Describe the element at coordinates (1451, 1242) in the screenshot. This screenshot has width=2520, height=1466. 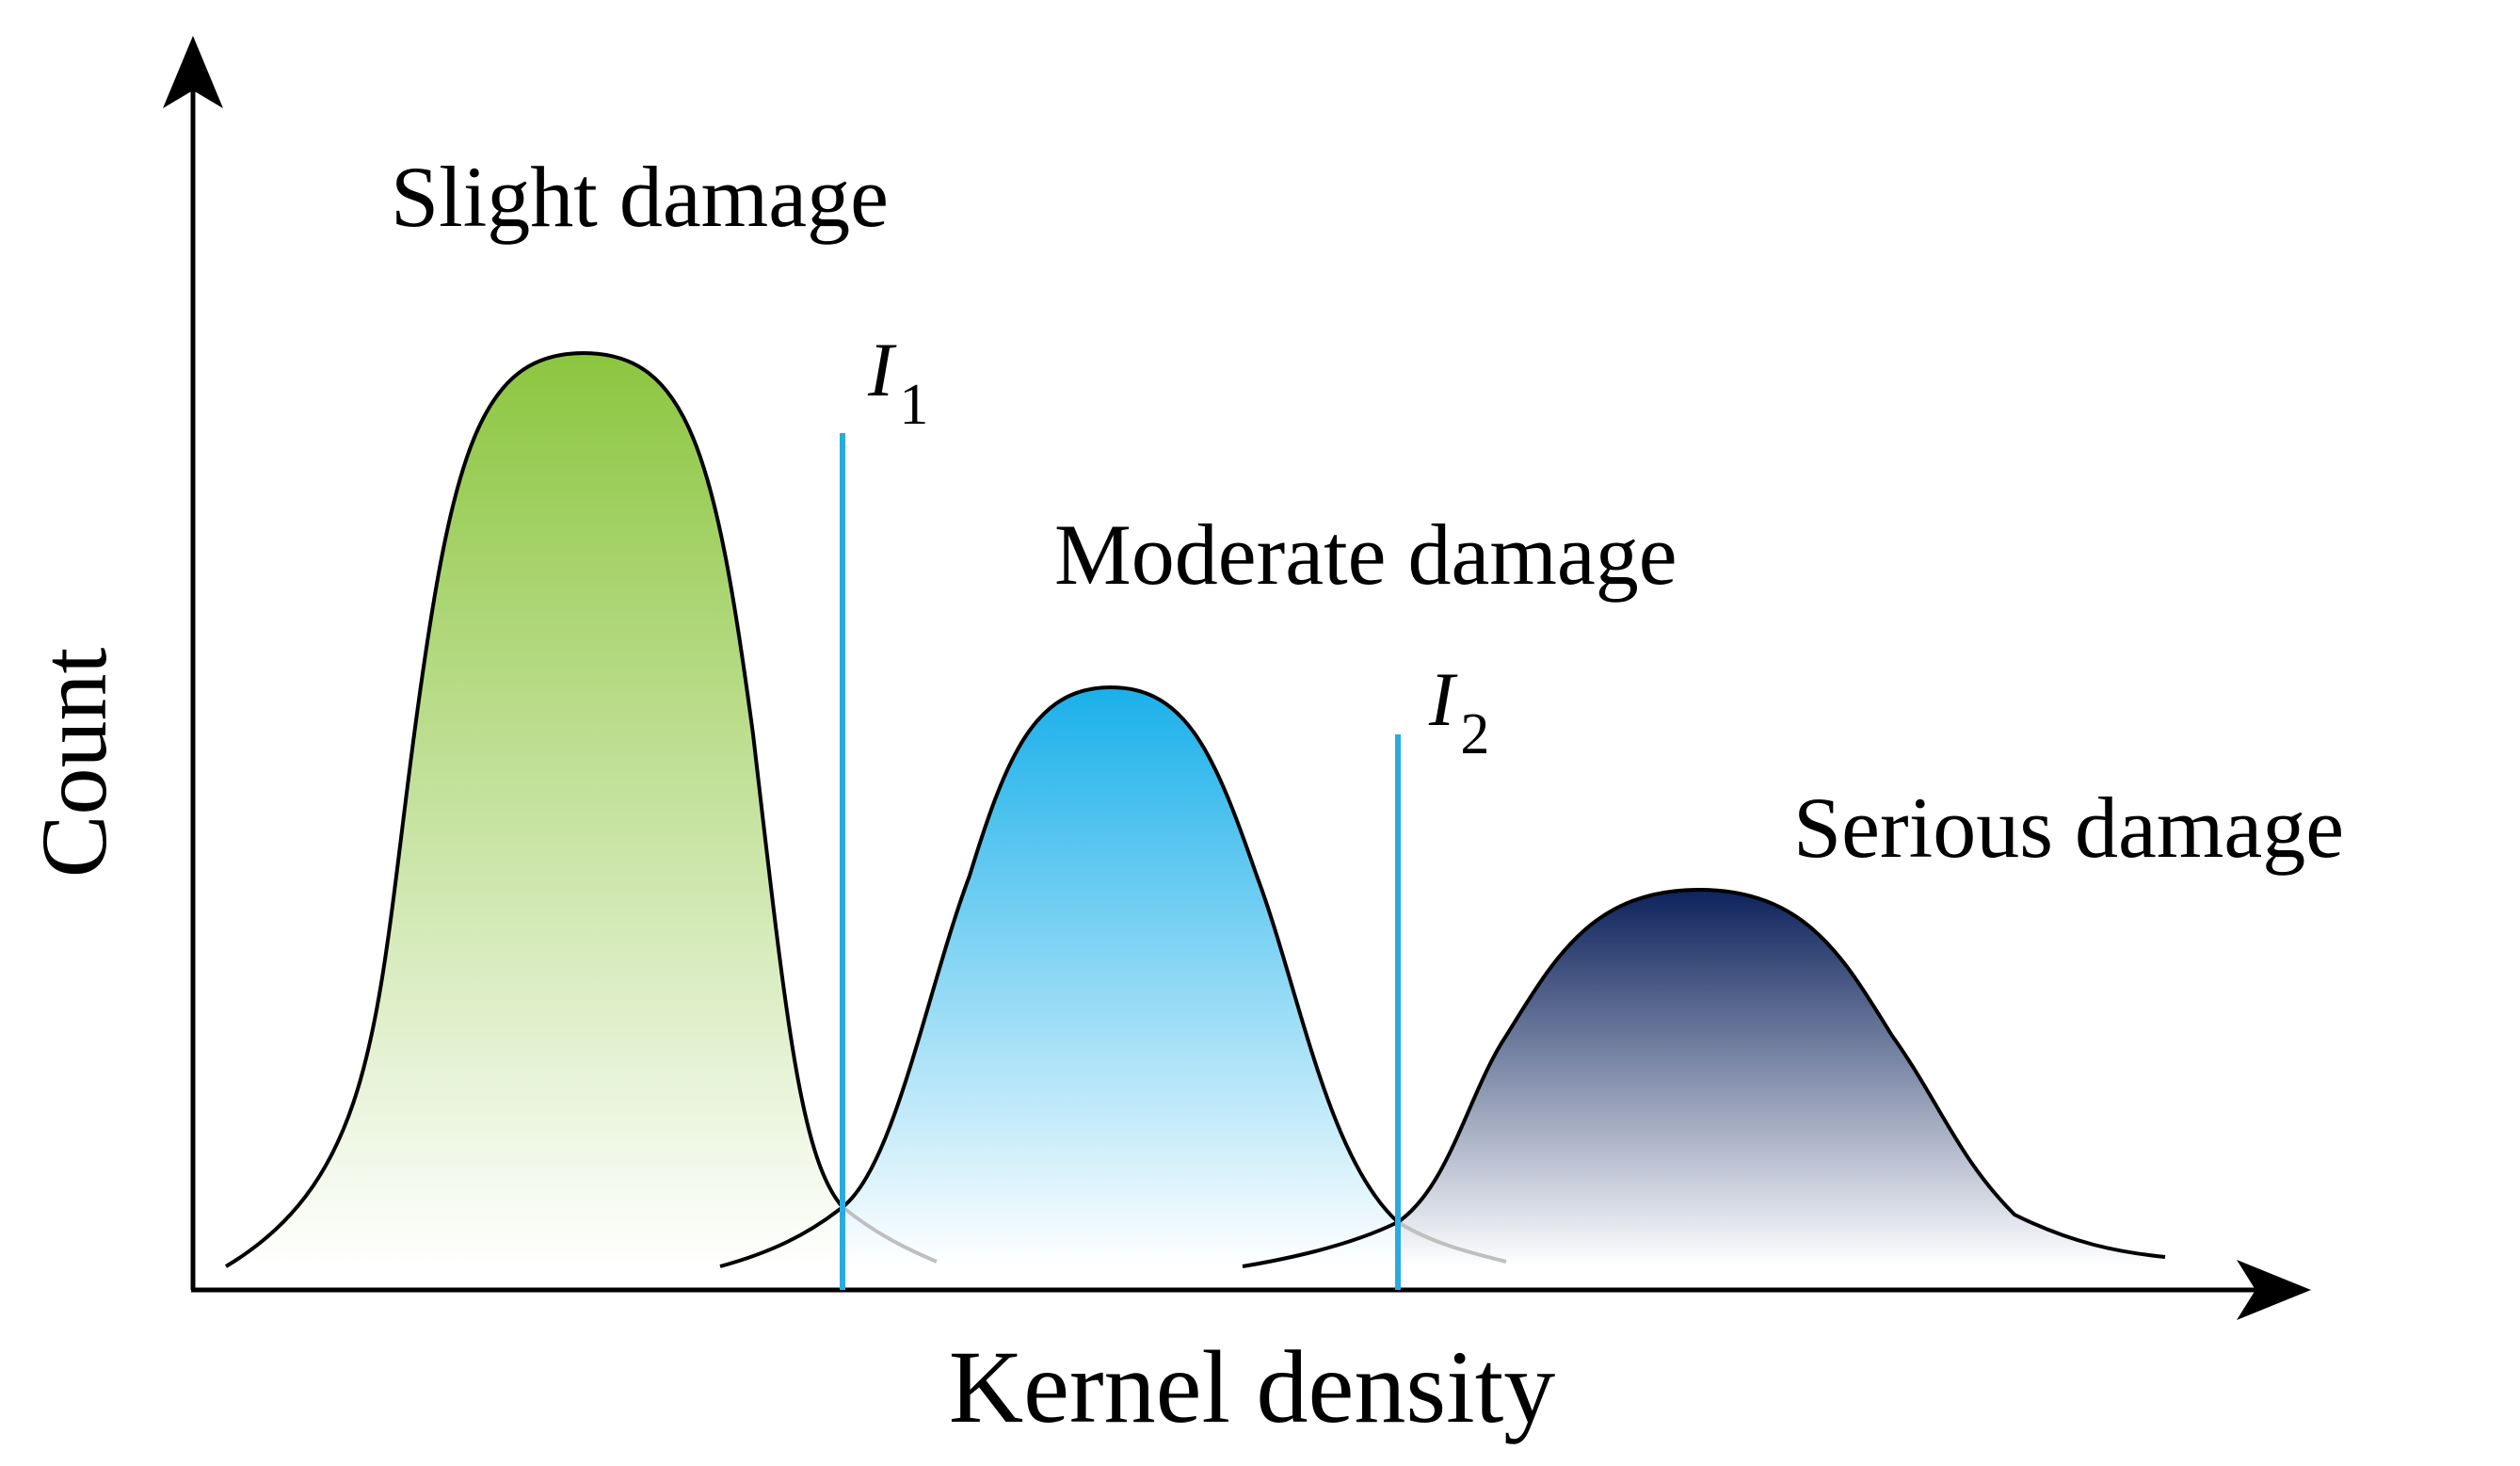
I see `moderate-damage-tail` at that location.